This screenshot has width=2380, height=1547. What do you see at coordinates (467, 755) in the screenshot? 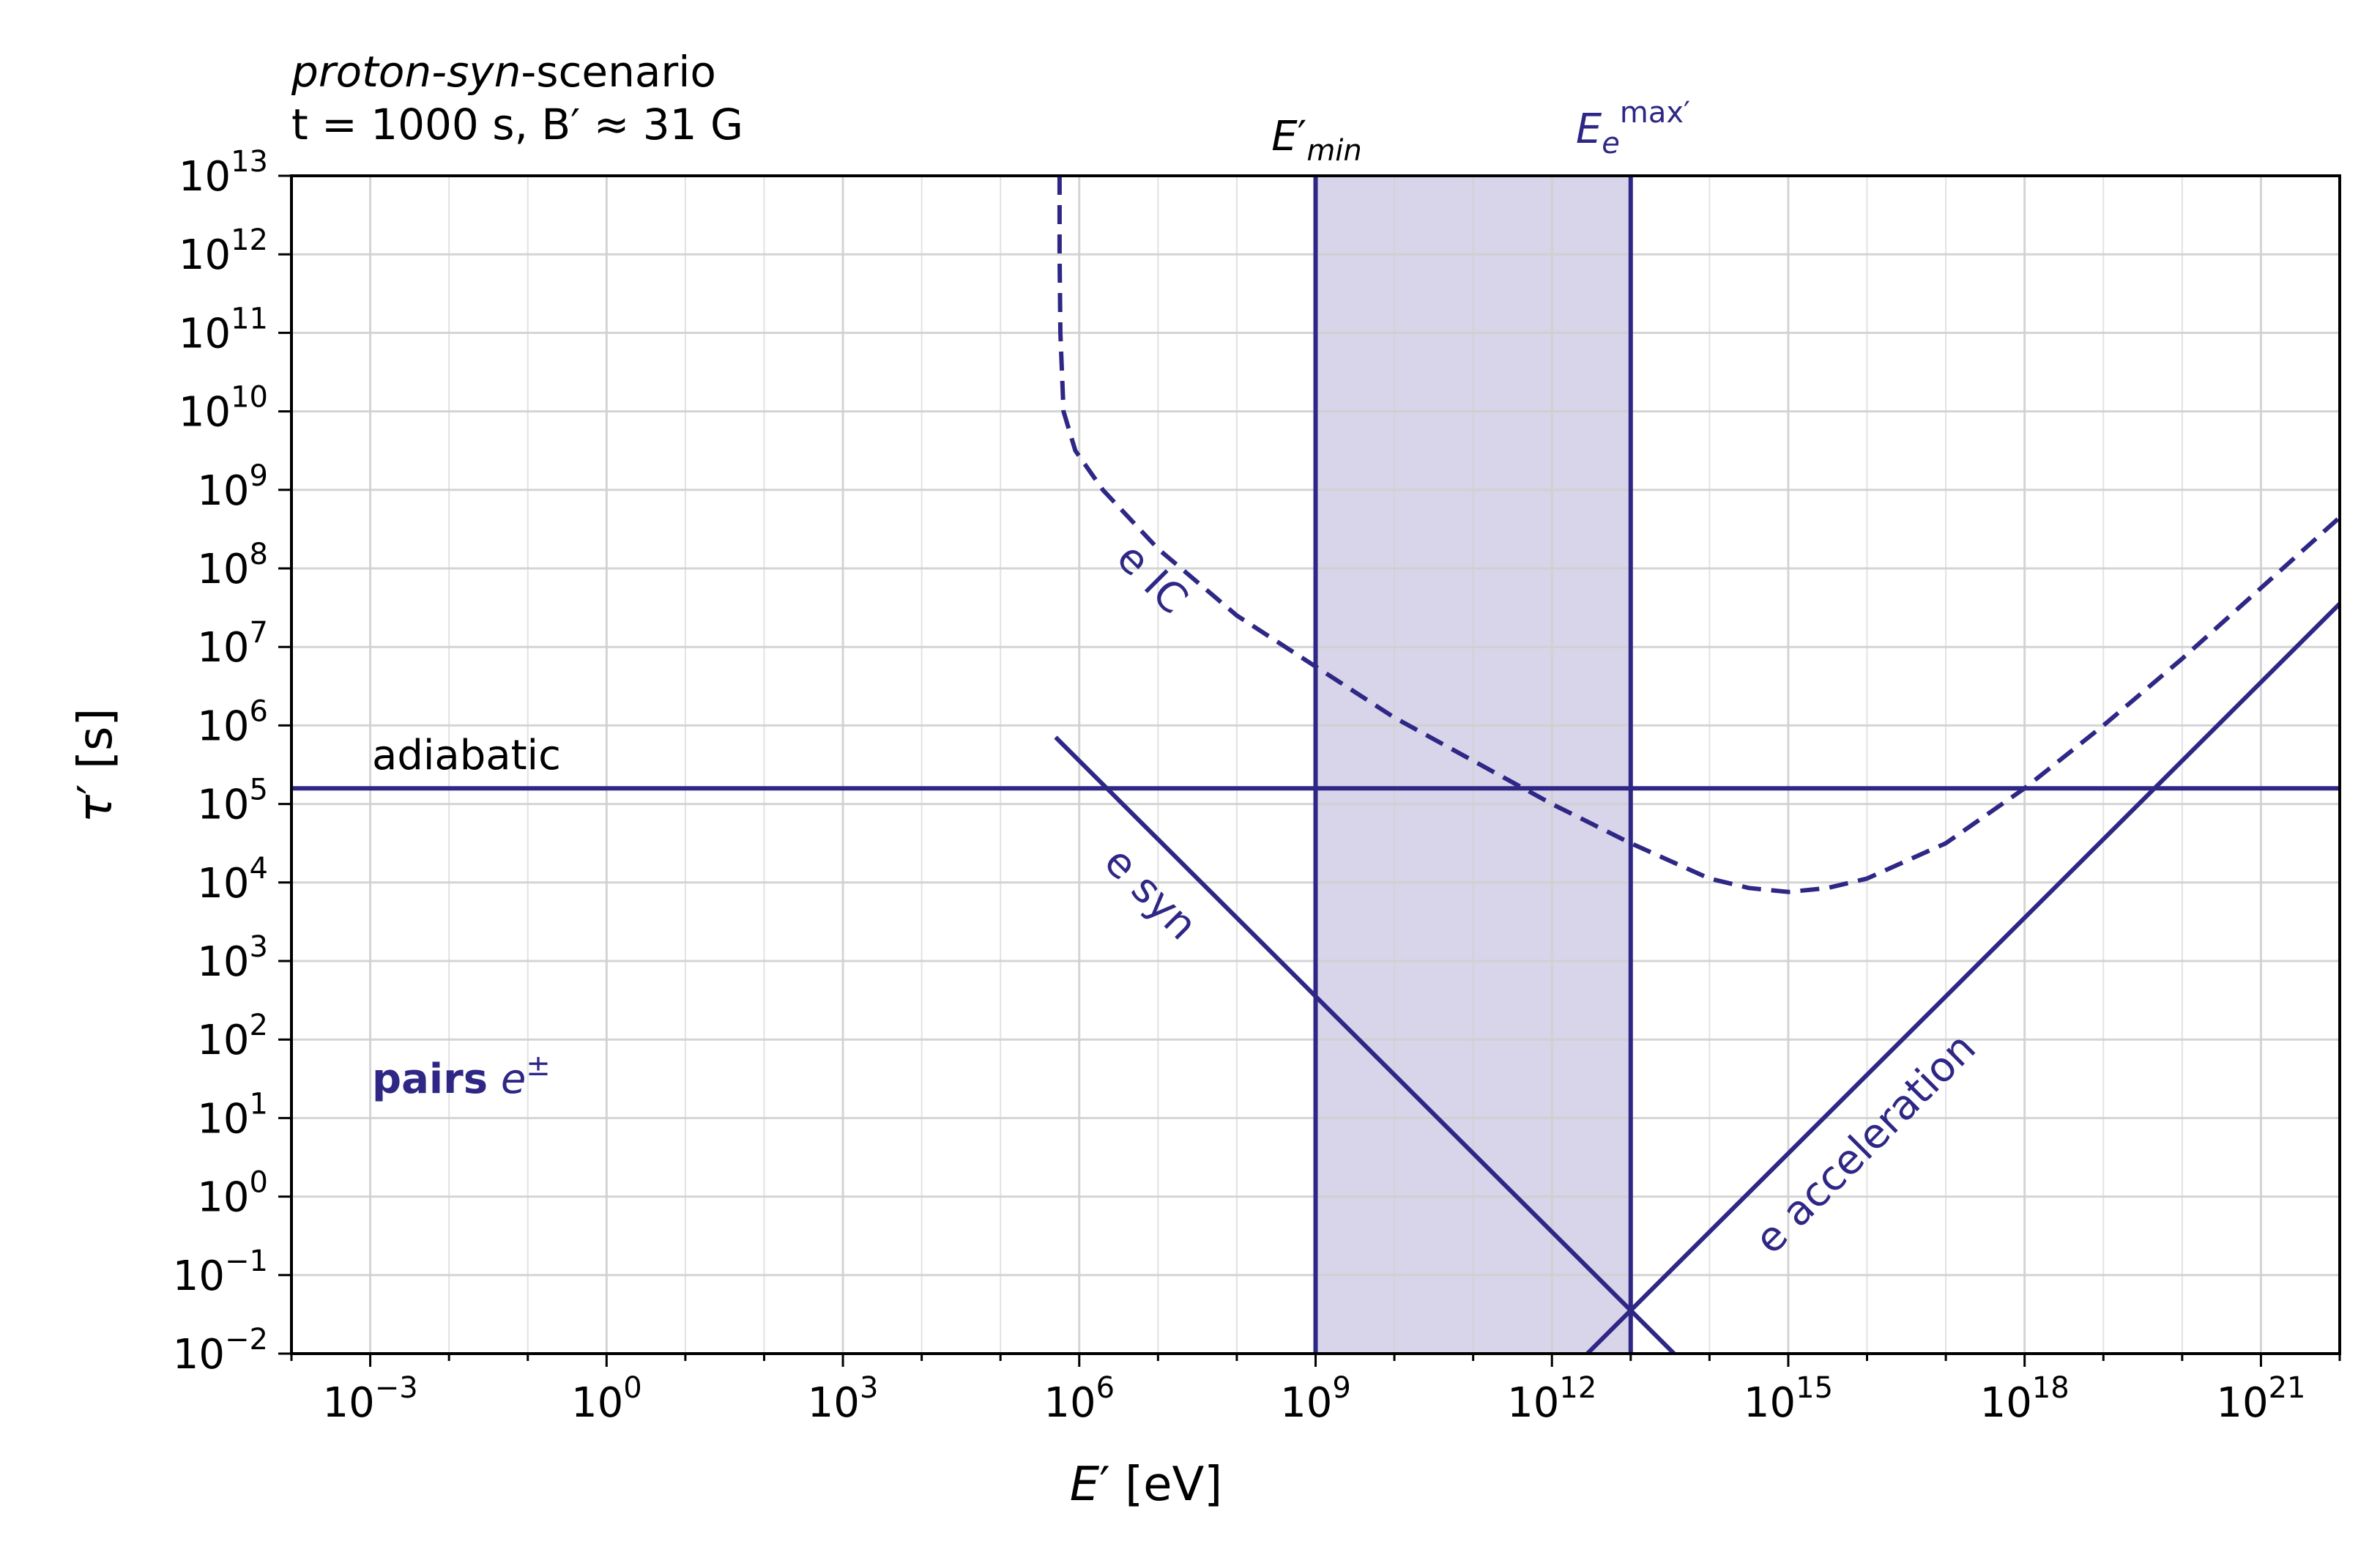
I see `label-adiabatic: adiabatic` at bounding box center [467, 755].